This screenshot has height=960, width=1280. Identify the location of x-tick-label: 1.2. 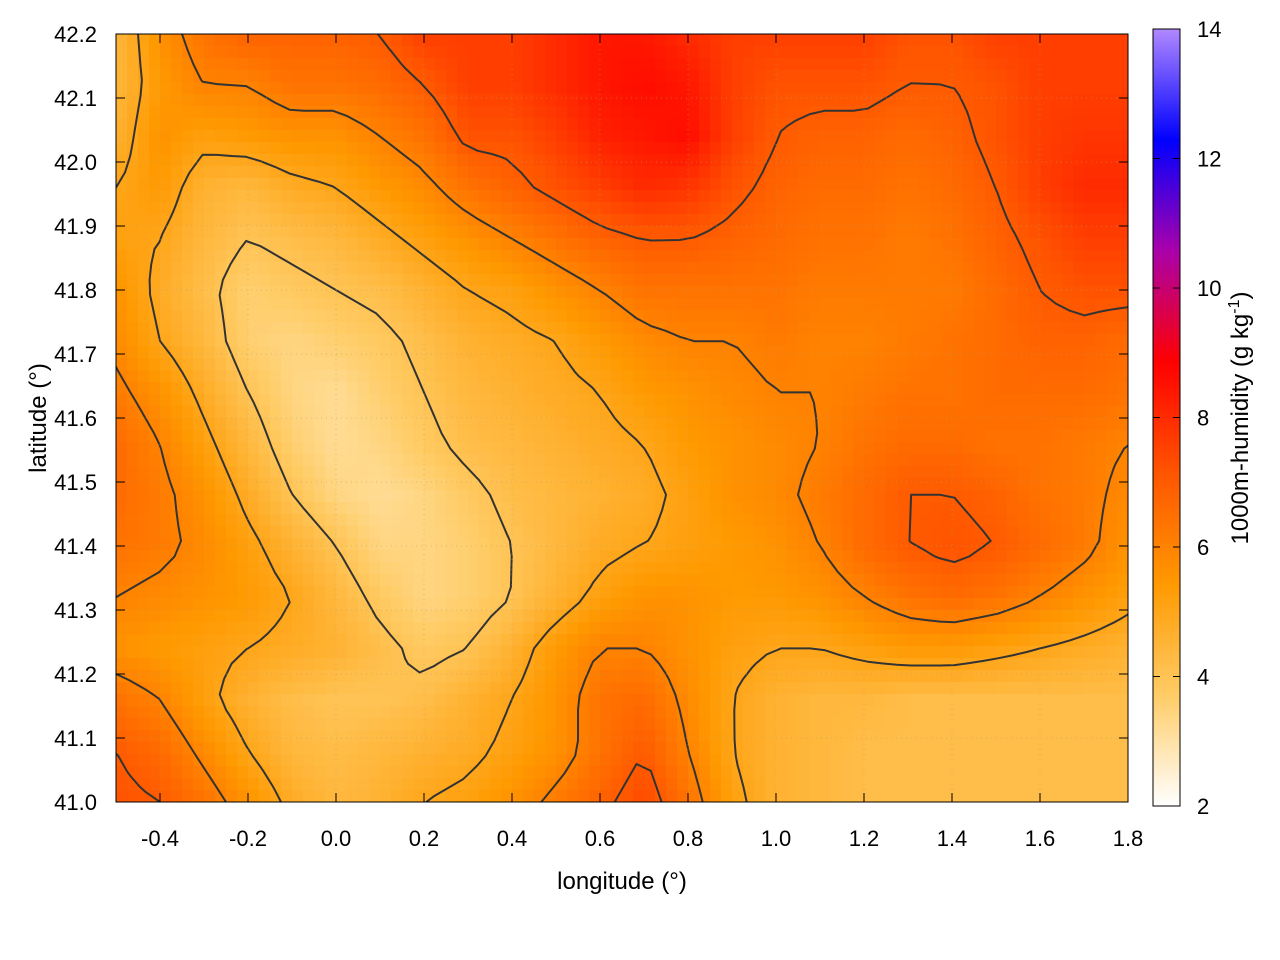
(864, 838).